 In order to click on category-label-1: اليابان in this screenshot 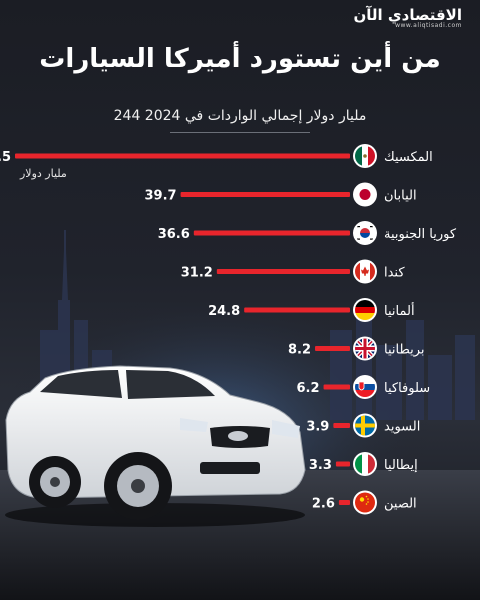, I will do `click(400, 196)`.